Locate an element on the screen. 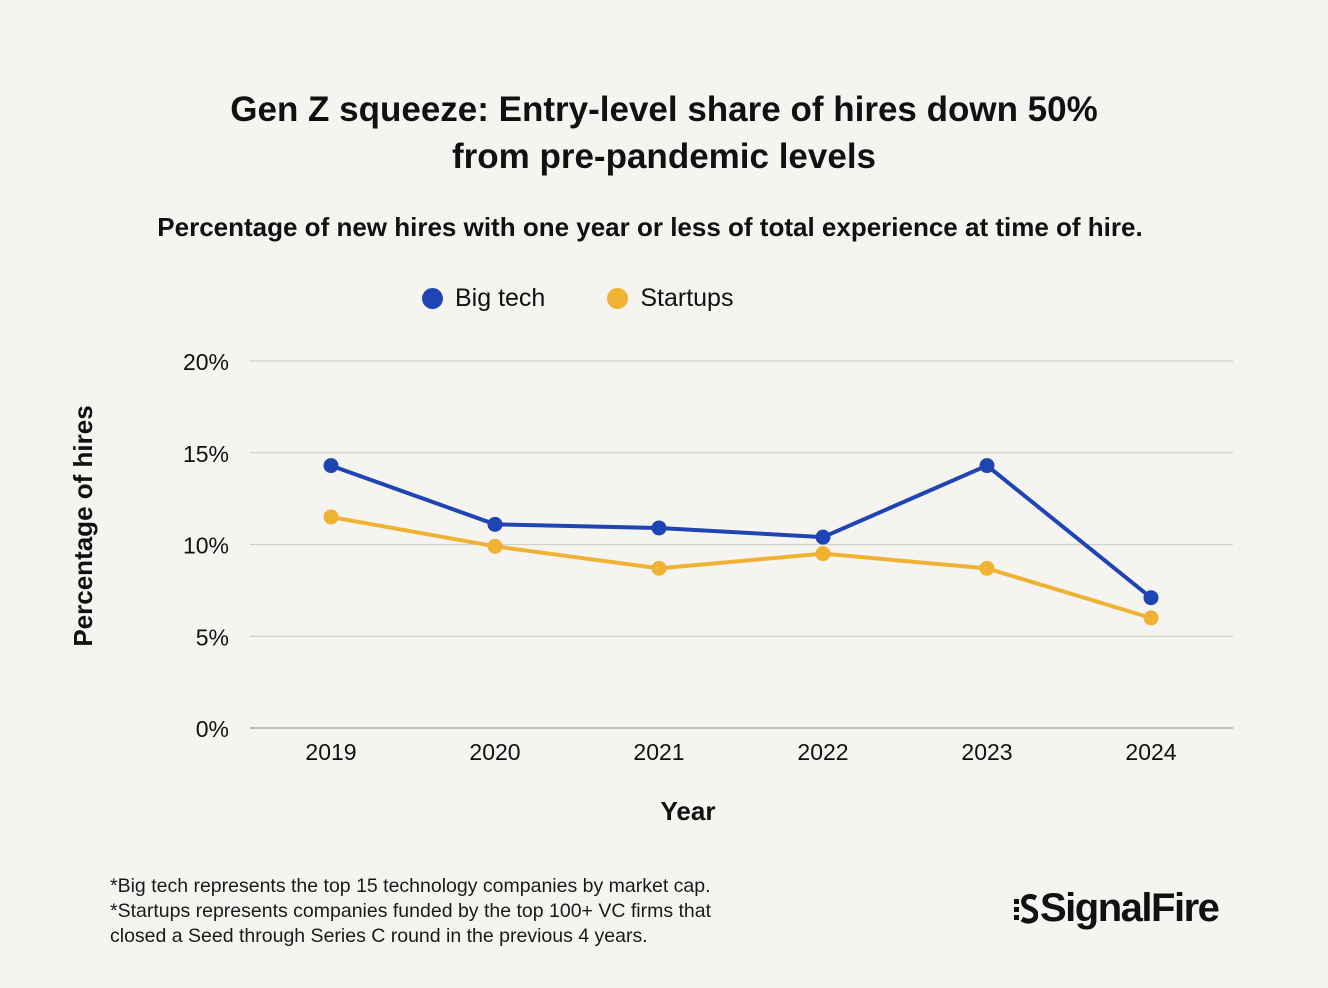 The width and height of the screenshot is (1328, 988). data-point-startups-2020 is located at coordinates (495, 546).